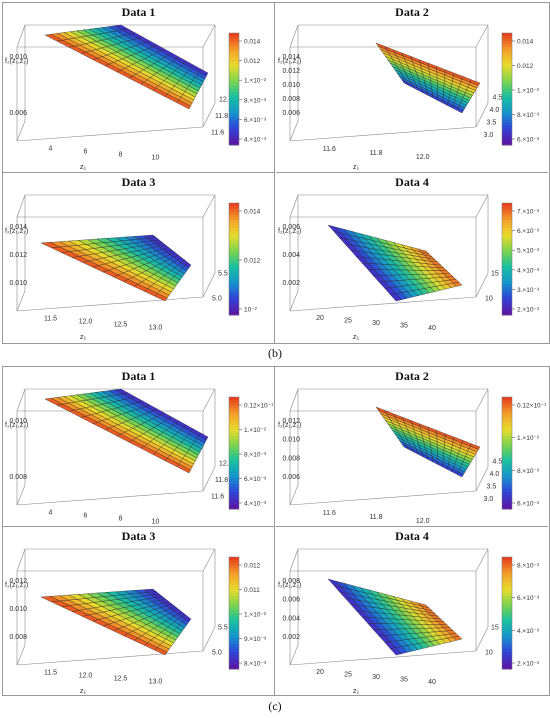  What do you see at coordinates (138, 376) in the screenshot?
I see `panel-title: Data 1` at bounding box center [138, 376].